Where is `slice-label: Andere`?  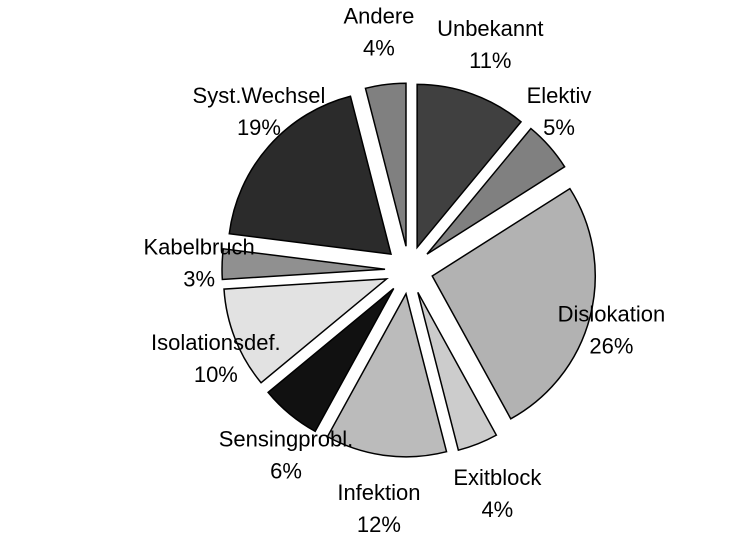 slice-label: Andere is located at coordinates (378, 16).